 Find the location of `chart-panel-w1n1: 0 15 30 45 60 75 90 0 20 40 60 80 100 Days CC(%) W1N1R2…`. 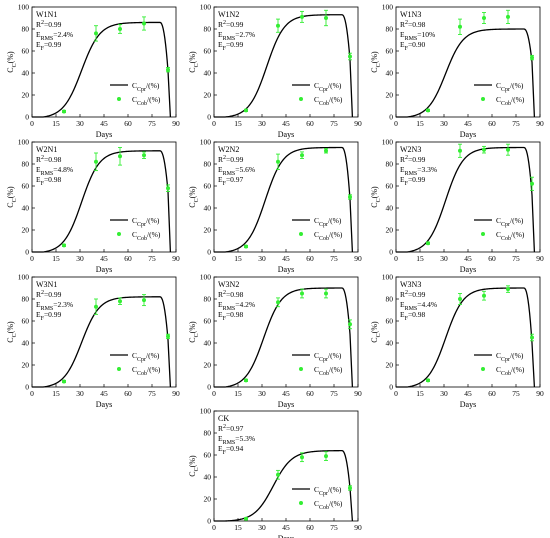

chart-panel-w1n1: 0 15 30 45 60 75 90 0 20 40 60 80 100 Days CC(%) W1N1R2… is located at coordinates (93, 71).